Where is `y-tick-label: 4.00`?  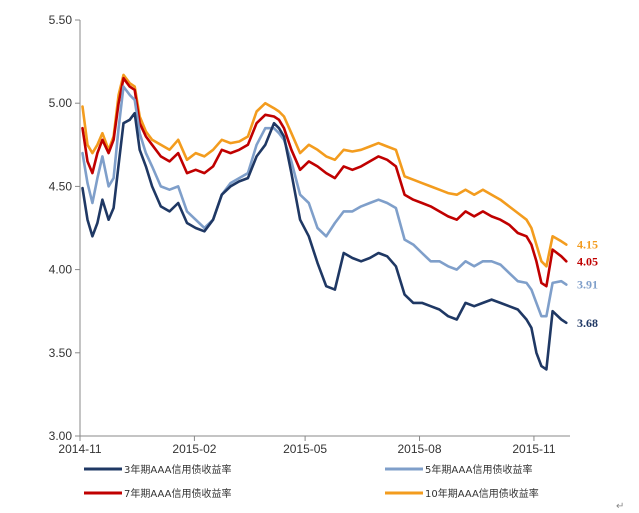
y-tick-label: 4.00 is located at coordinates (61, 270).